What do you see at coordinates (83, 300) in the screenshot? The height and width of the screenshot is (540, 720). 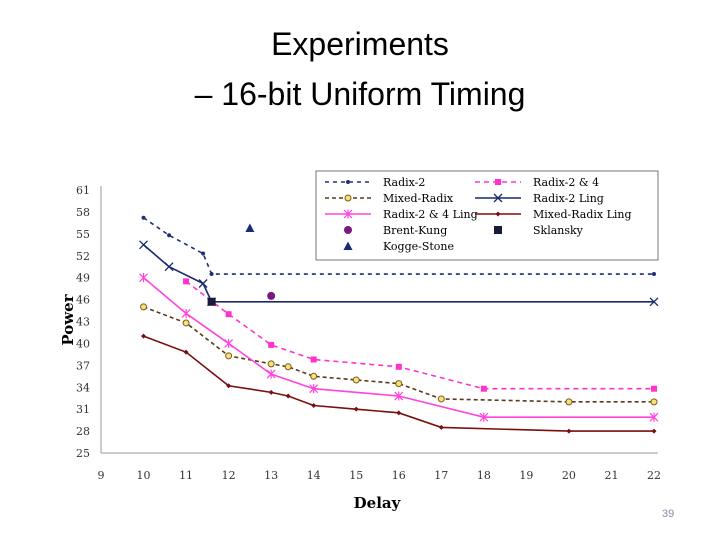 I see `y-tick-label: 46` at bounding box center [83, 300].